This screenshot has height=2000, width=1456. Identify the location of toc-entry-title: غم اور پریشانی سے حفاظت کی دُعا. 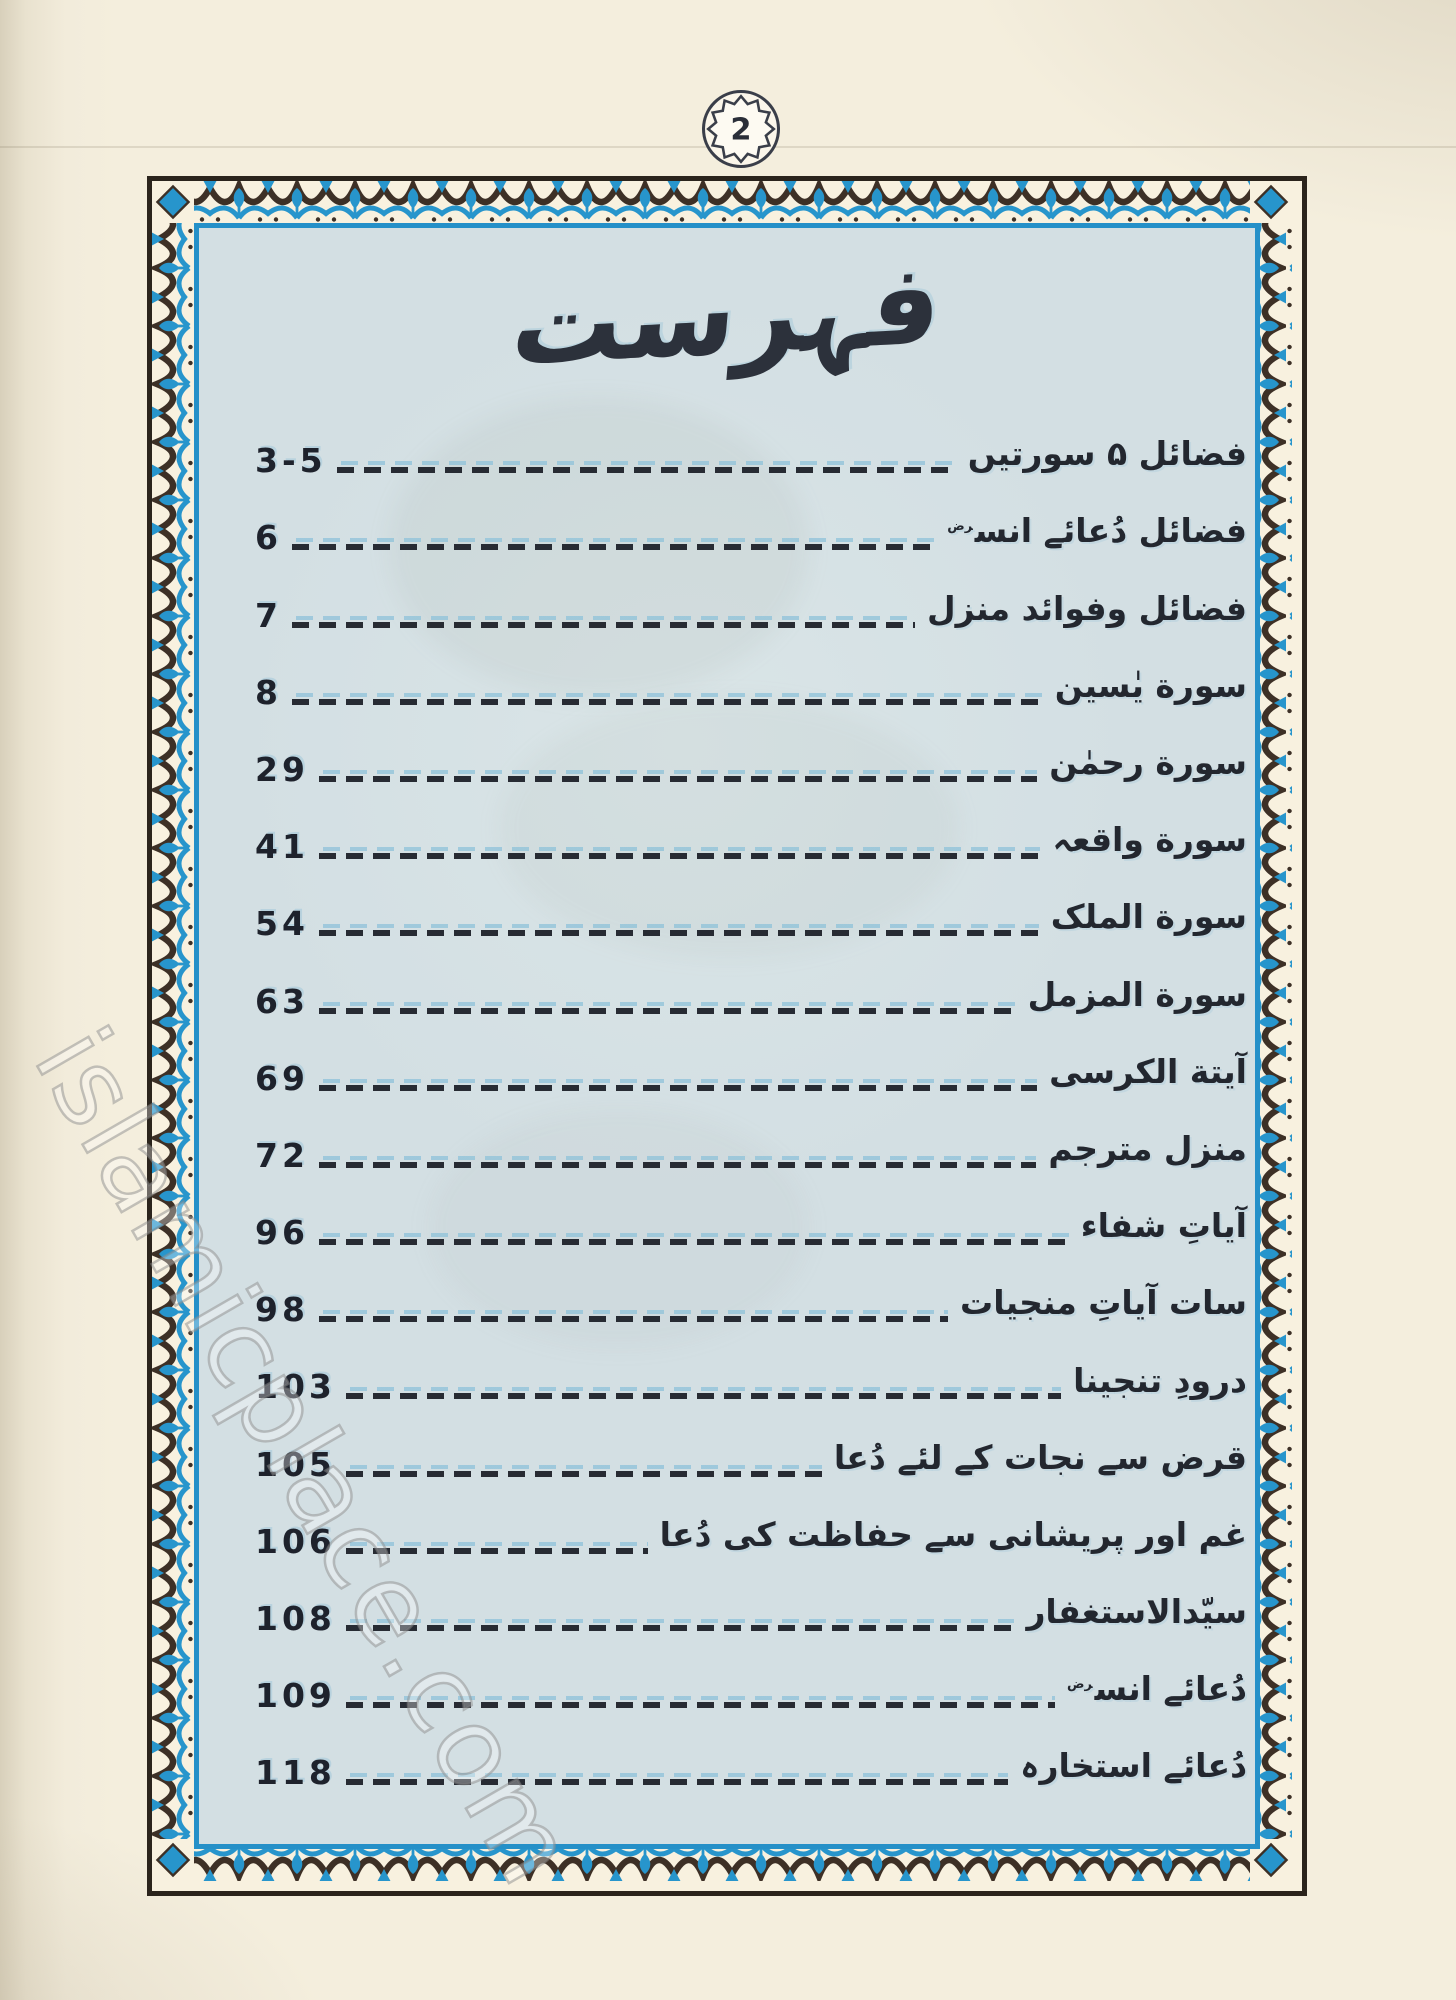
(953, 1534).